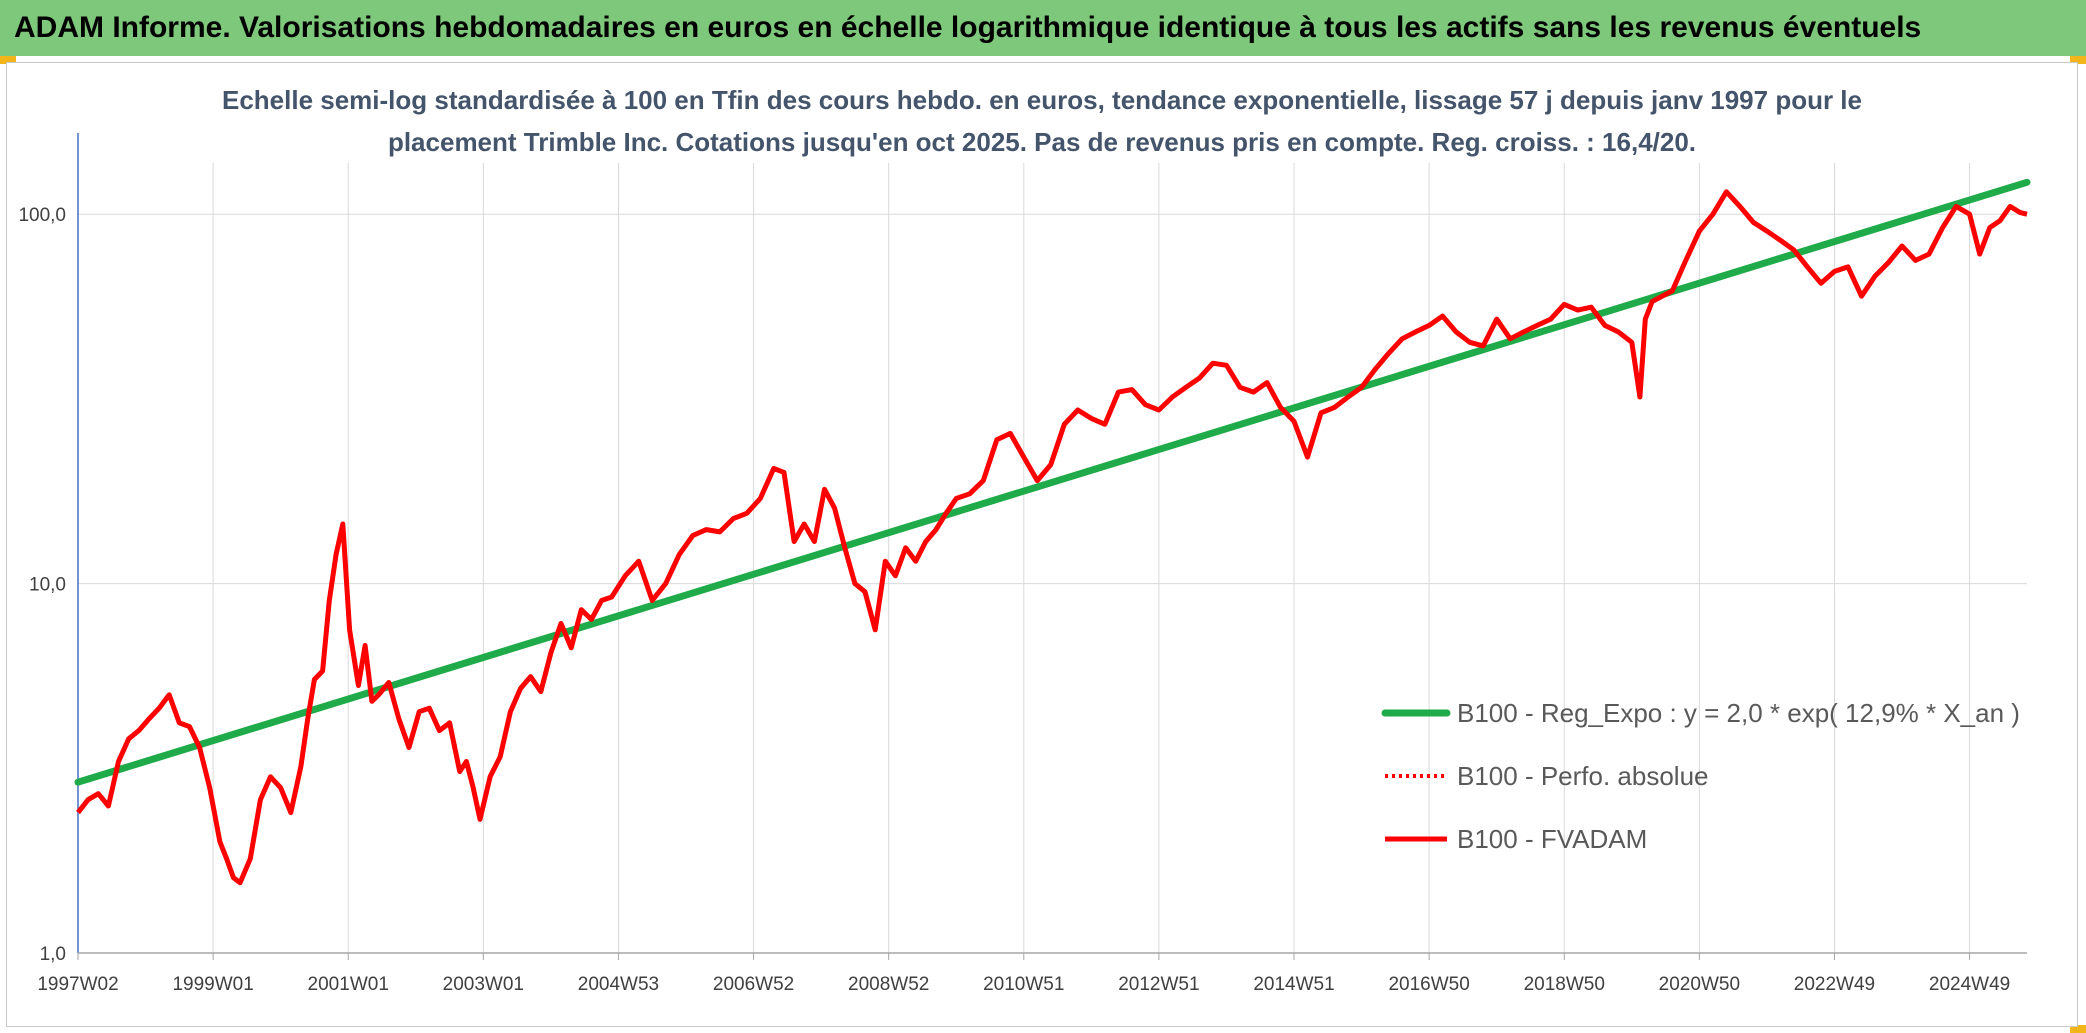 The width and height of the screenshot is (2086, 1033). Describe the element at coordinates (1583, 776) in the screenshot. I see `legend-label-1: B100 - Perfo. absolue` at that location.